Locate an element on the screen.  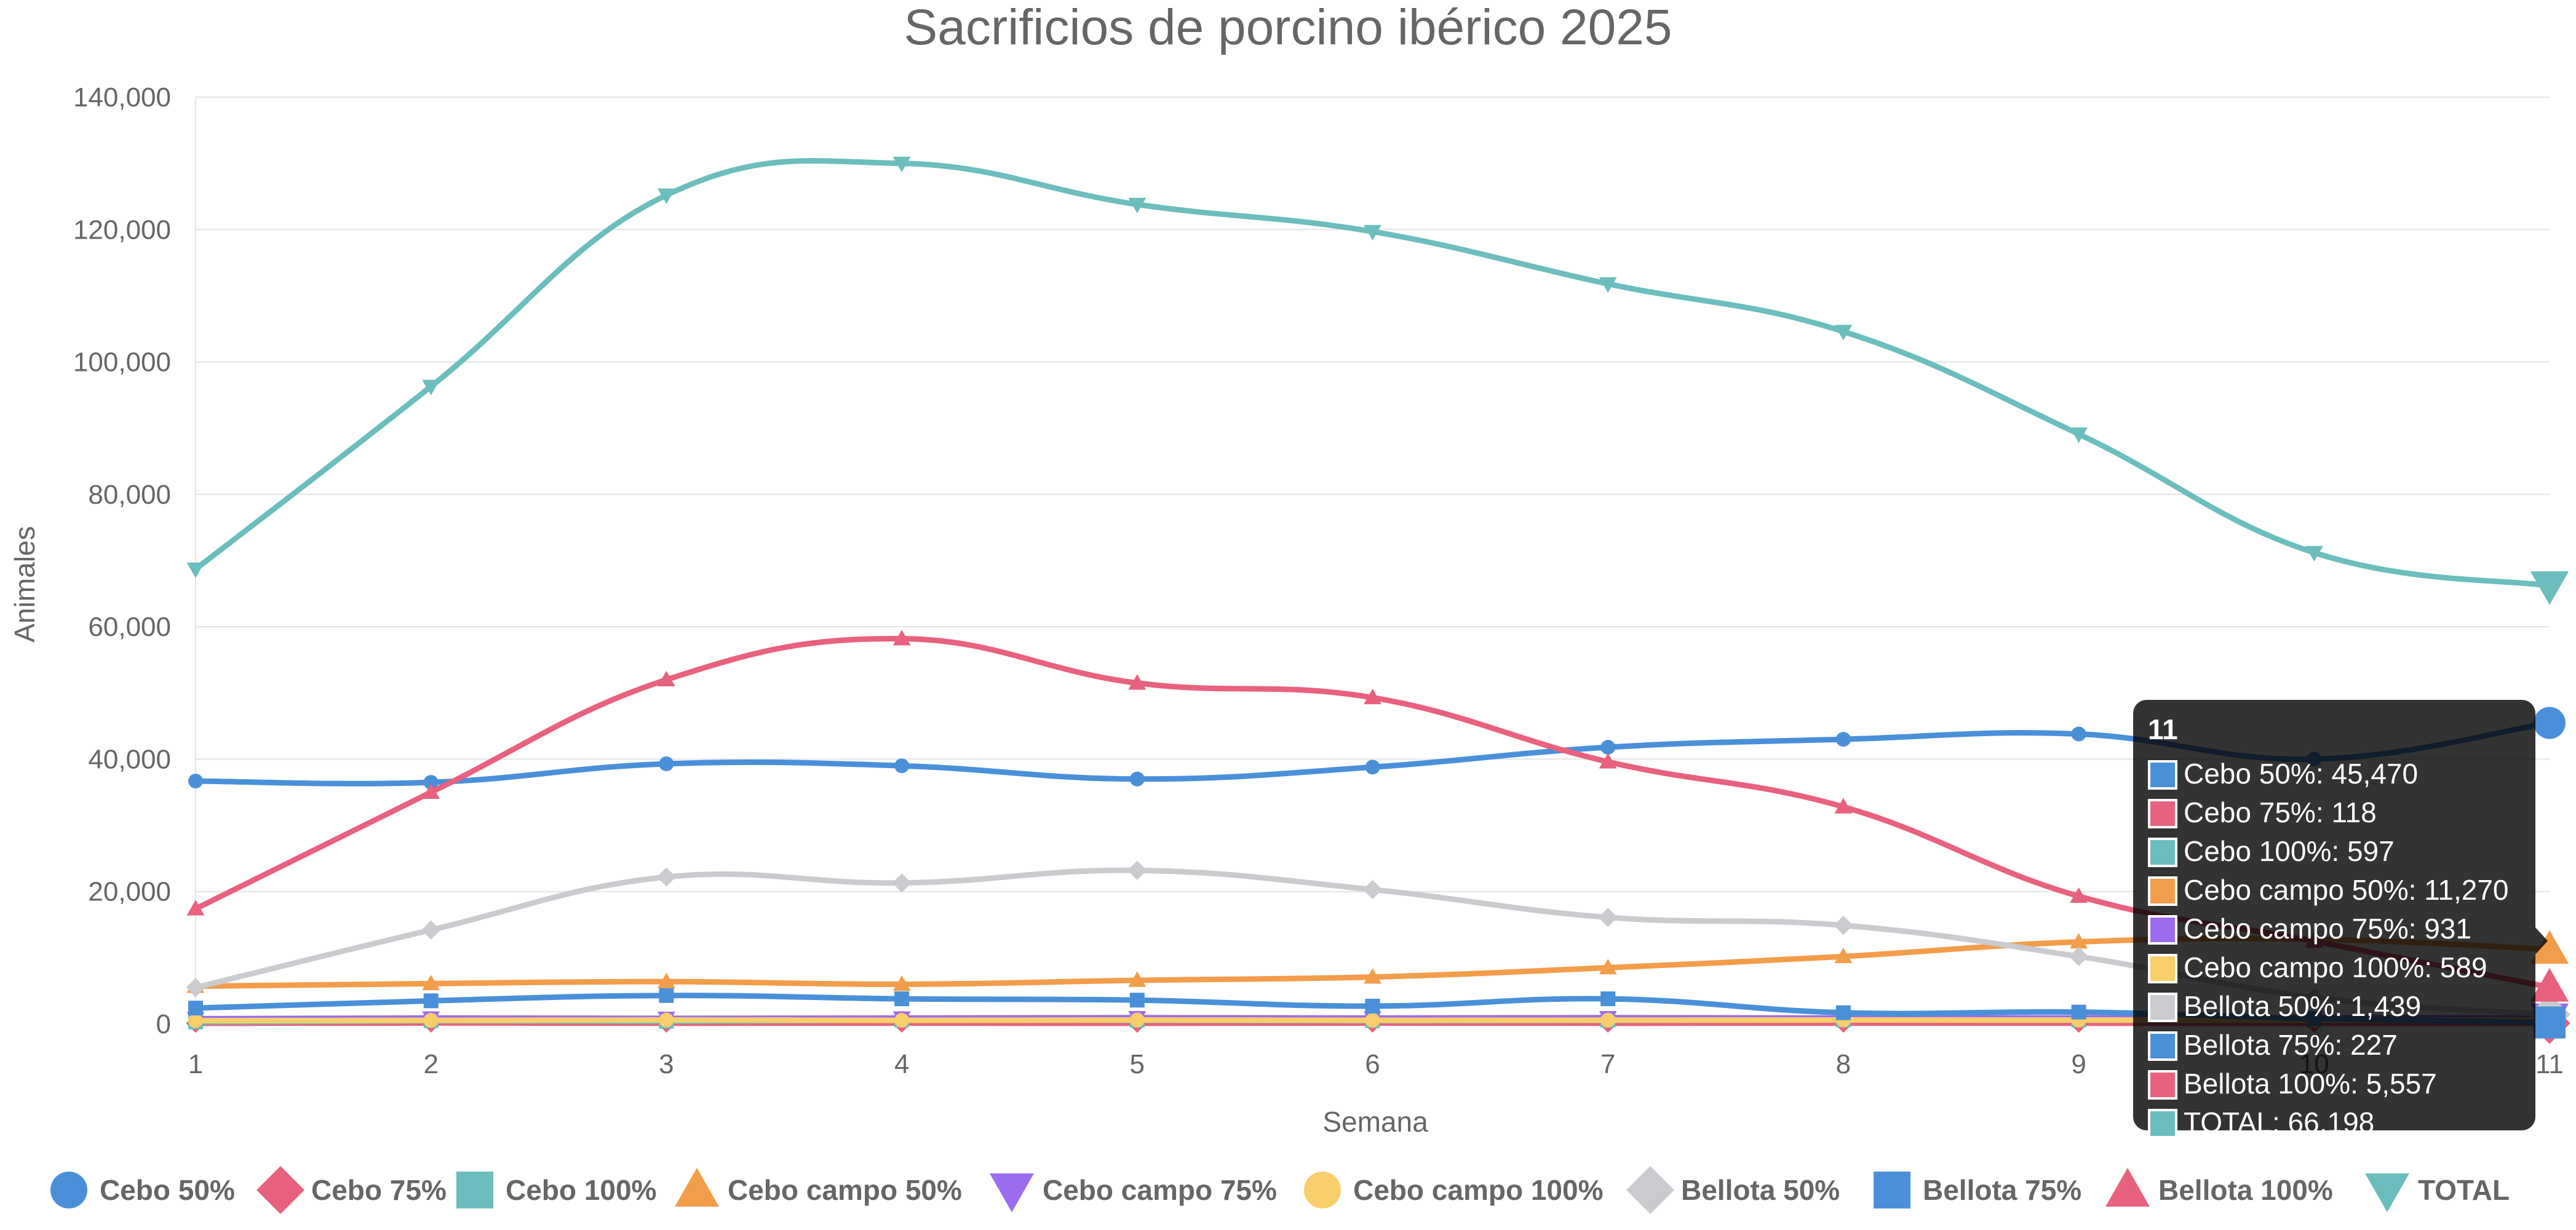
legend-item-cebo-campo-75: Cebo campo 75% is located at coordinates (1133, 1192).